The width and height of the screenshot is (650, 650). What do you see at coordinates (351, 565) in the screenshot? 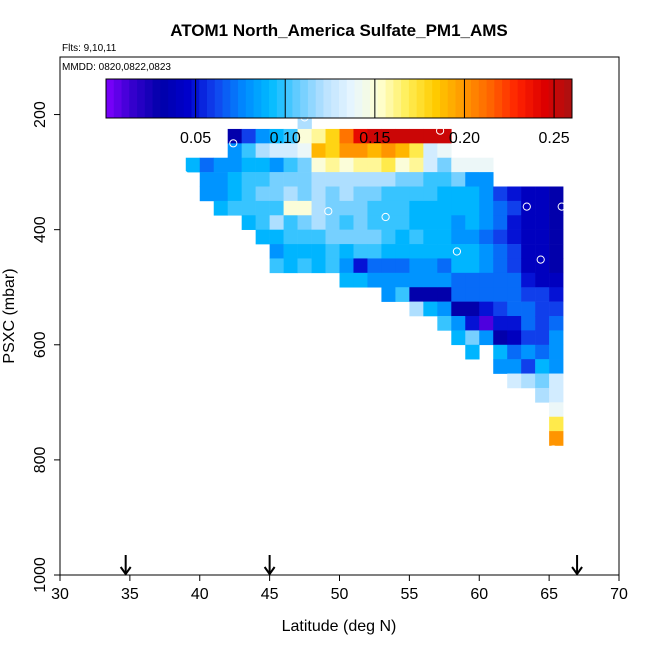
I see `latitude-arrows` at bounding box center [351, 565].